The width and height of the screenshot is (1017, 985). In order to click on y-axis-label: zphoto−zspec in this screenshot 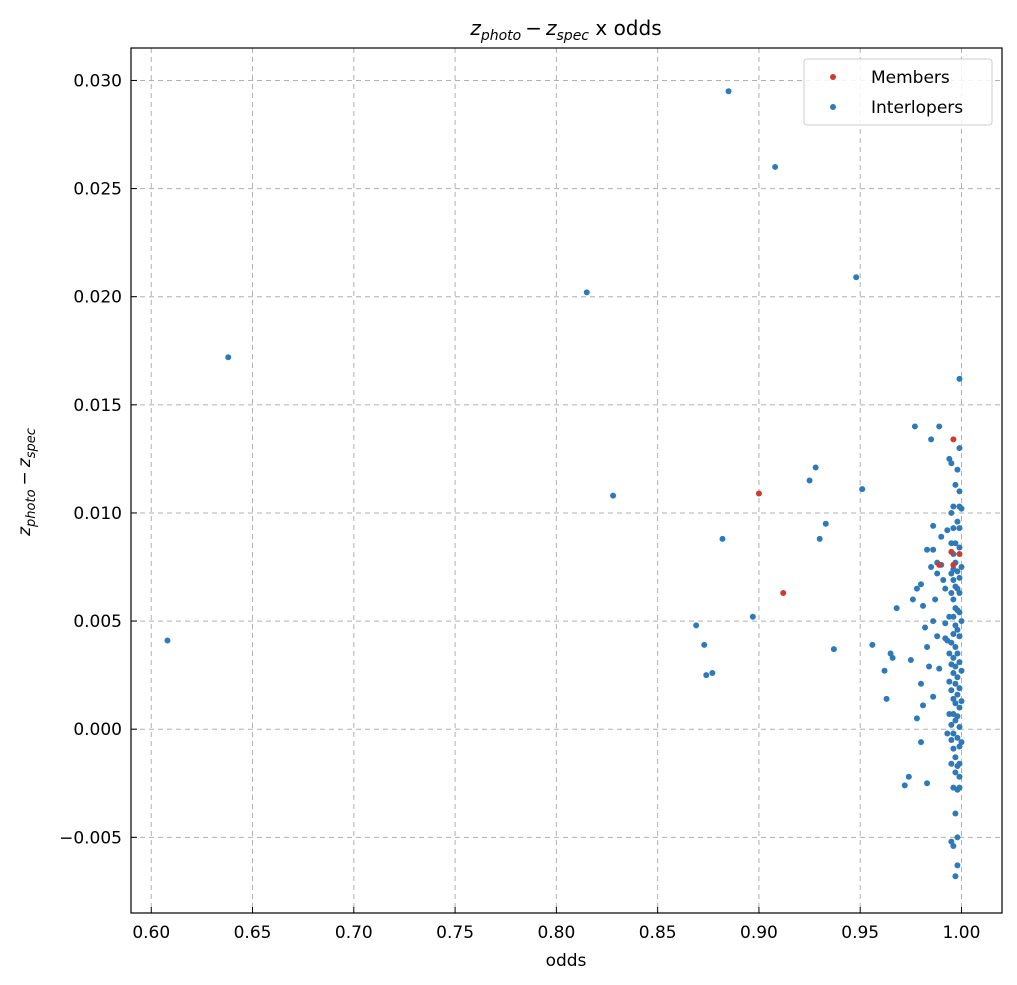, I will do `click(27, 482)`.